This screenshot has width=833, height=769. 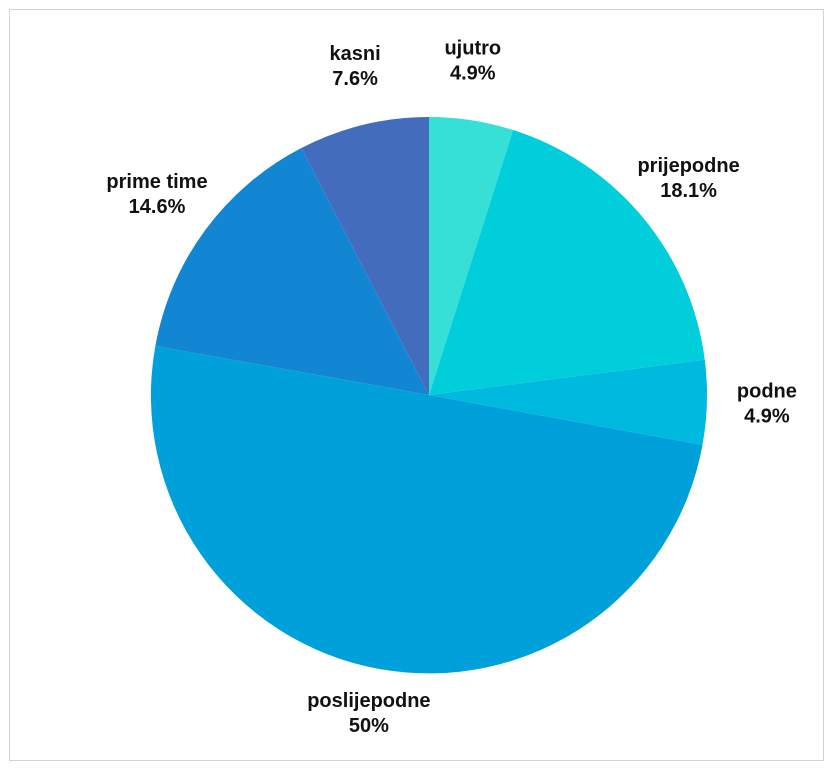 I want to click on slice-percent: 50%, so click(x=369, y=726).